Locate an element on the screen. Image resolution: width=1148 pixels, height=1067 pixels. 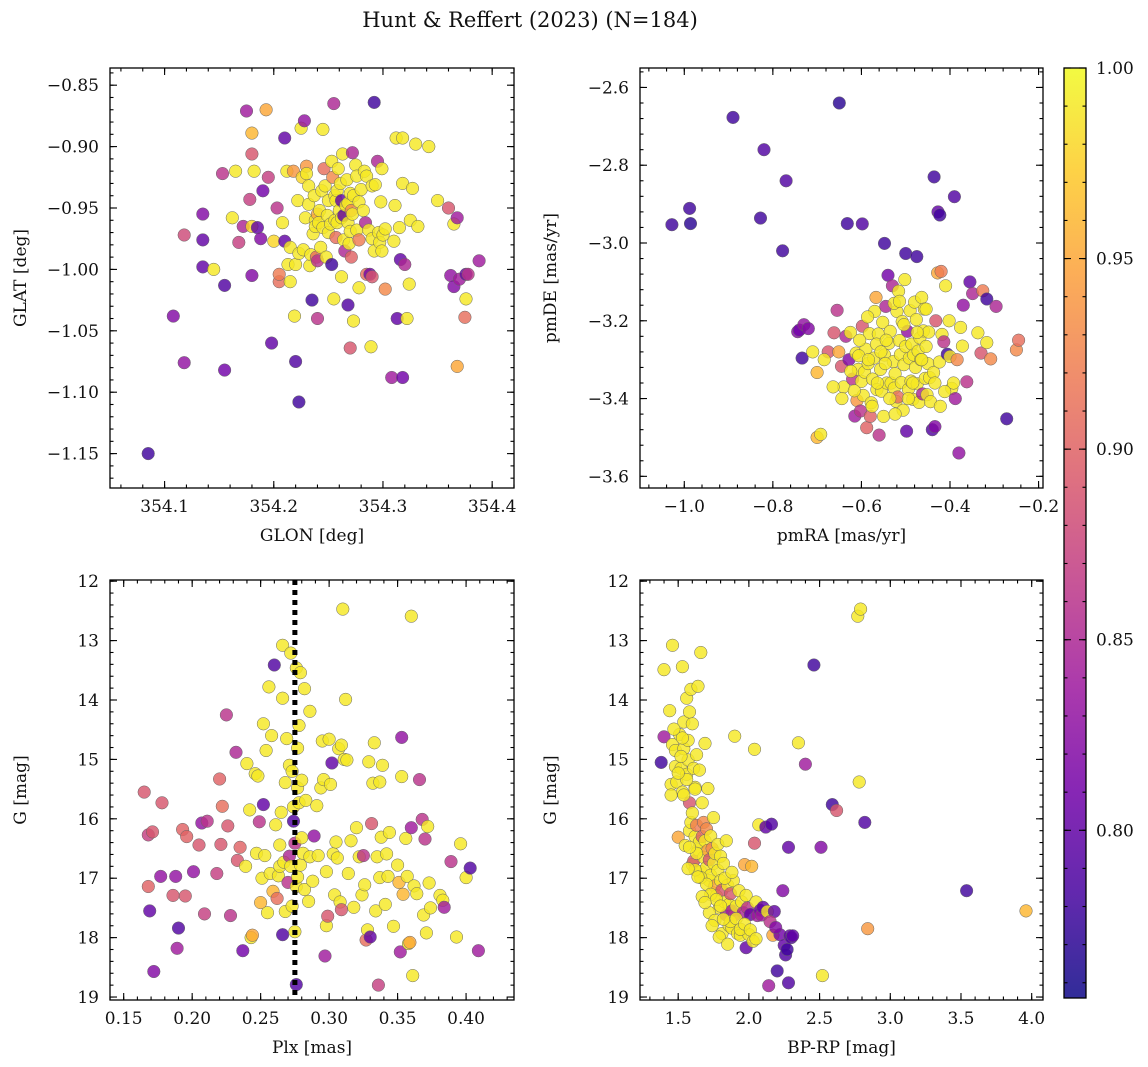
axes-frame is located at coordinates (312, 278).